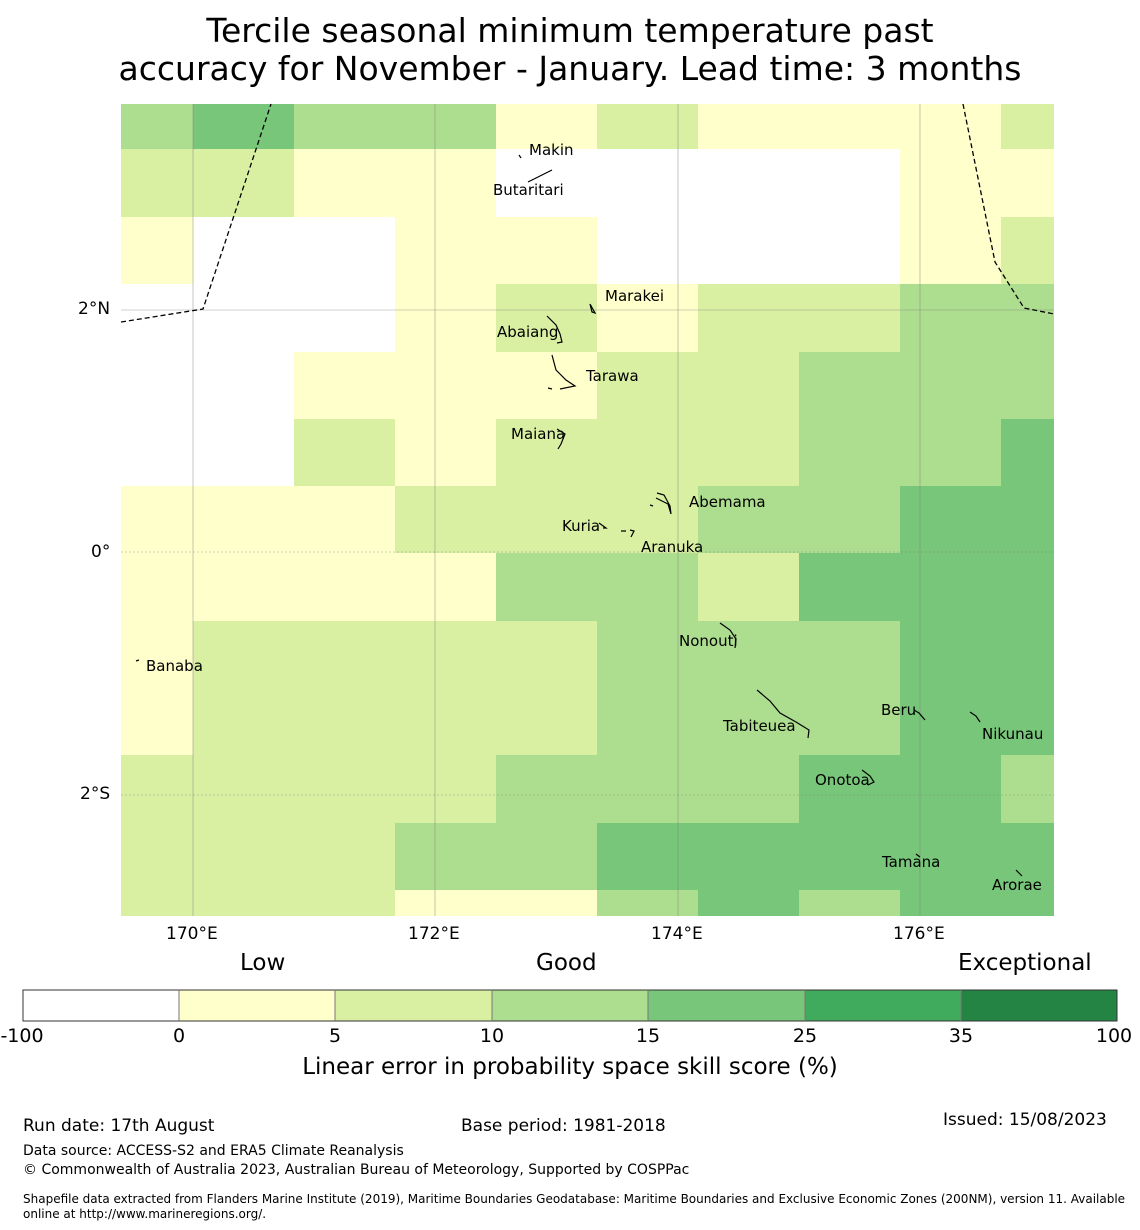 This screenshot has width=1140, height=1230. I want to click on island-label-nonouti: Nonouti, so click(708, 641).